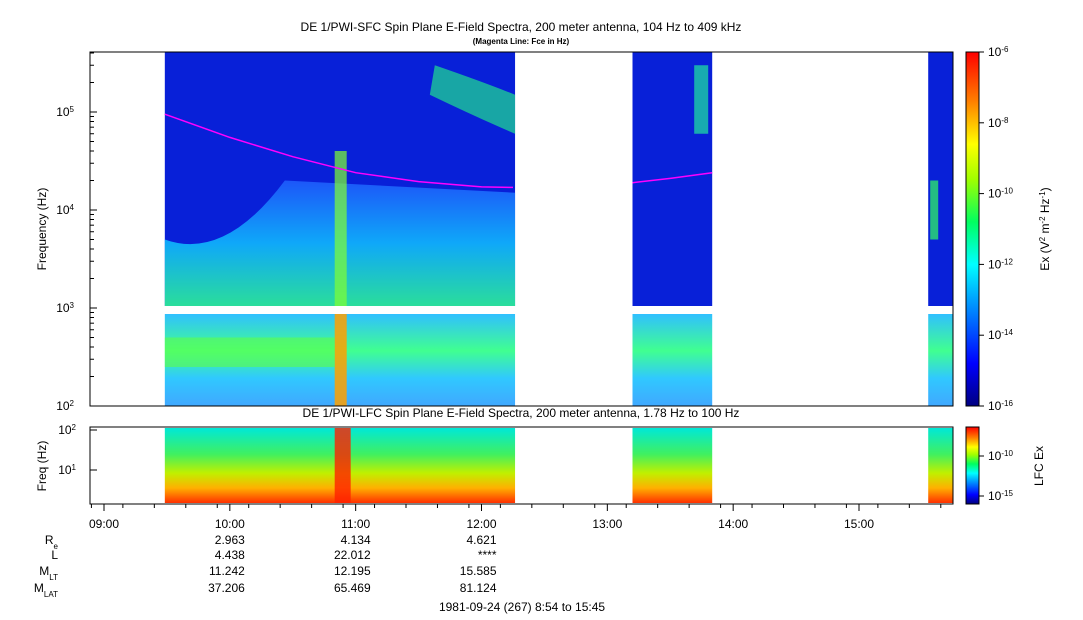  Describe the element at coordinates (54, 555) in the screenshot. I see `ephemeris-row-label: L` at that location.